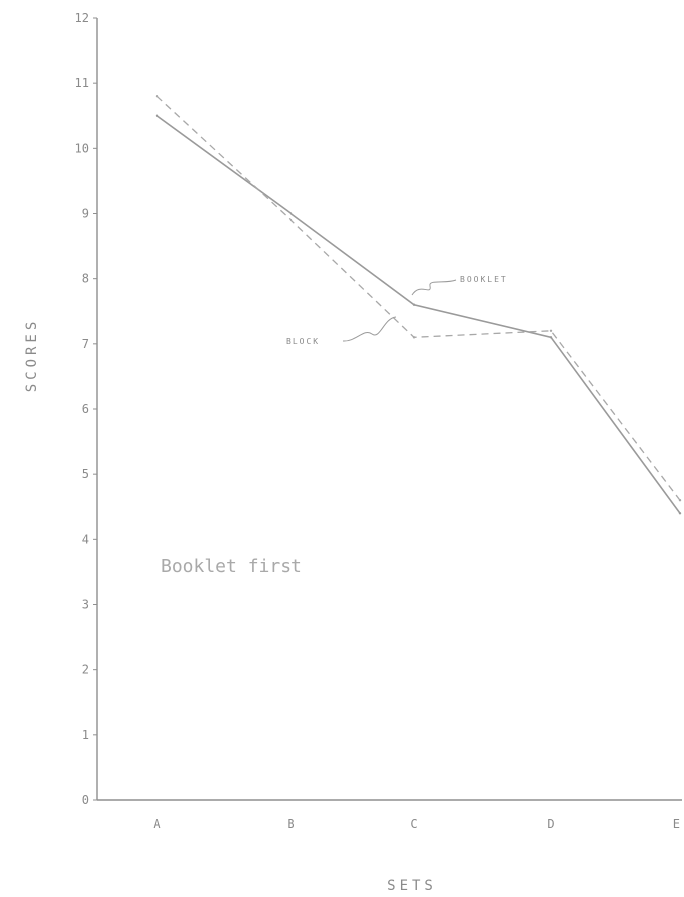 This screenshot has height=897, width=684. I want to click on booklet-annotation-label: BOOKLET, so click(484, 279).